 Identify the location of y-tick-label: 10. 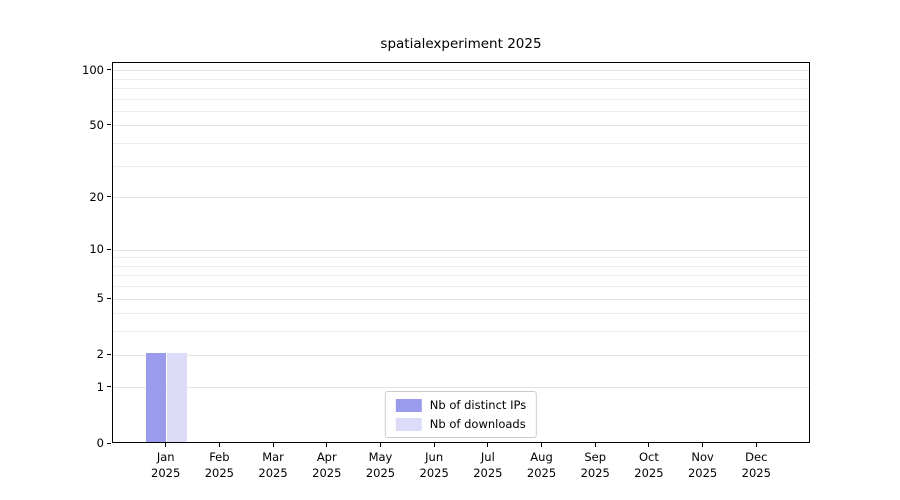
(96, 249).